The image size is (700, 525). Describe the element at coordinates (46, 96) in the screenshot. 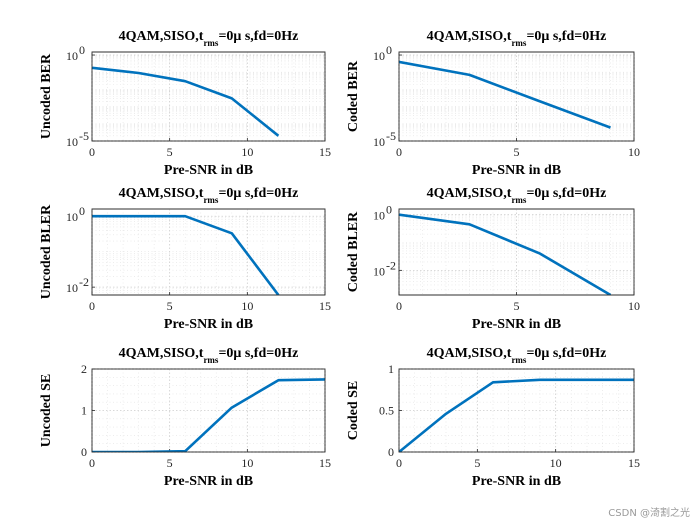

I see `y-axis-label: Uncoded BER` at that location.